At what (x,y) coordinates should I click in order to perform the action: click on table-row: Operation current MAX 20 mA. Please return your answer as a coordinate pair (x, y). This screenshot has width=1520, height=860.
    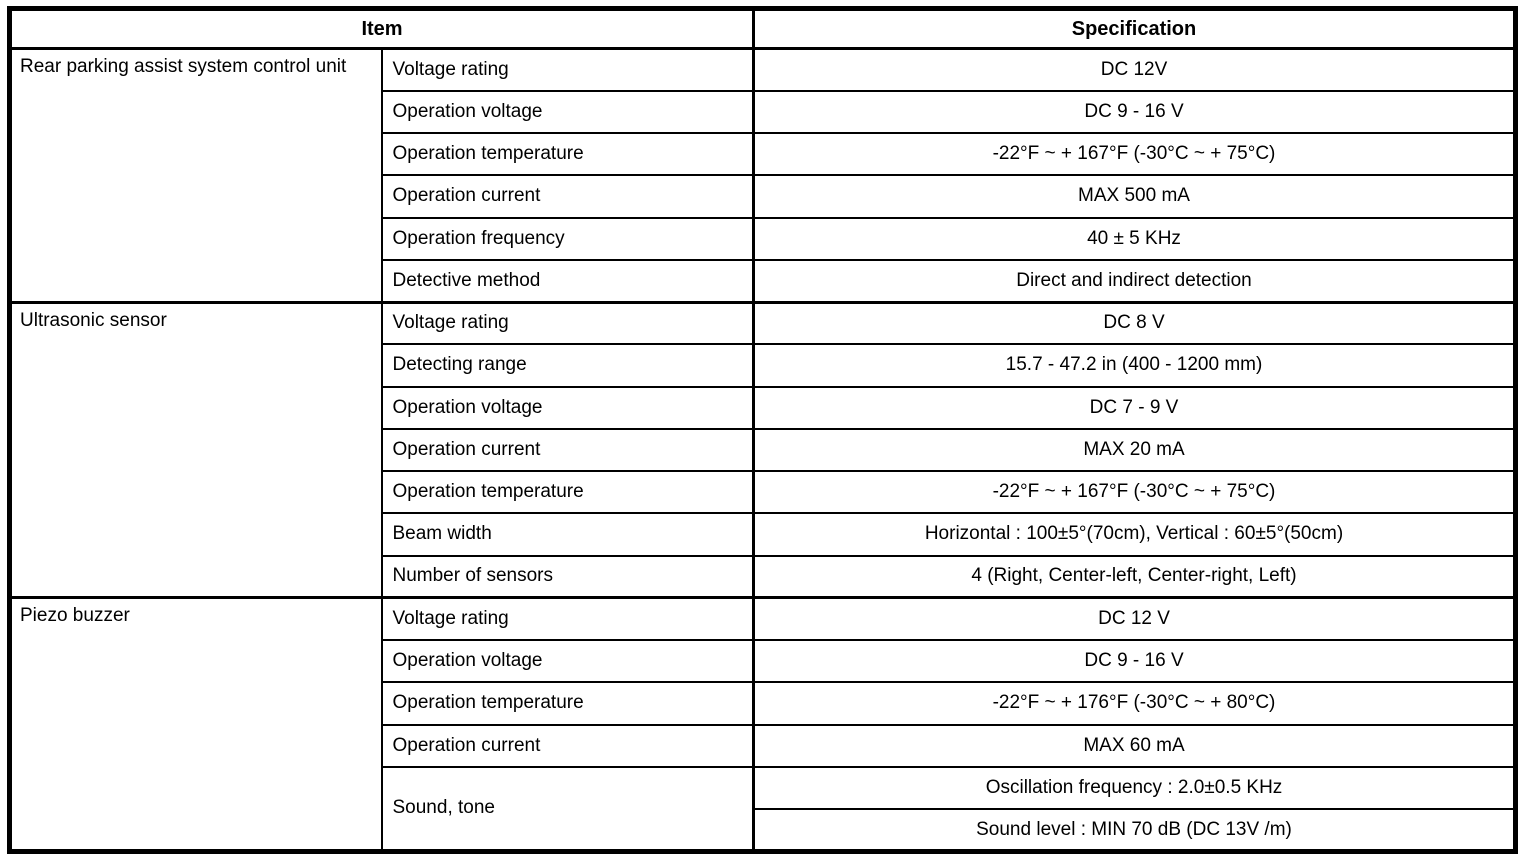
    Looking at the image, I should click on (763, 450).